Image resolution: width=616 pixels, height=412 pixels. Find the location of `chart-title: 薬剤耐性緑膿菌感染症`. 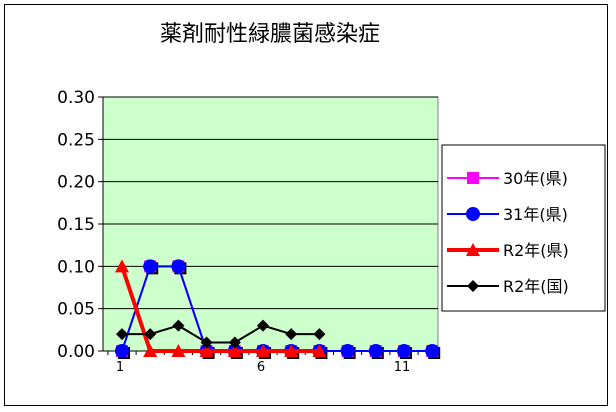

chart-title: 薬剤耐性緑膿菌感染症 is located at coordinates (270, 34).